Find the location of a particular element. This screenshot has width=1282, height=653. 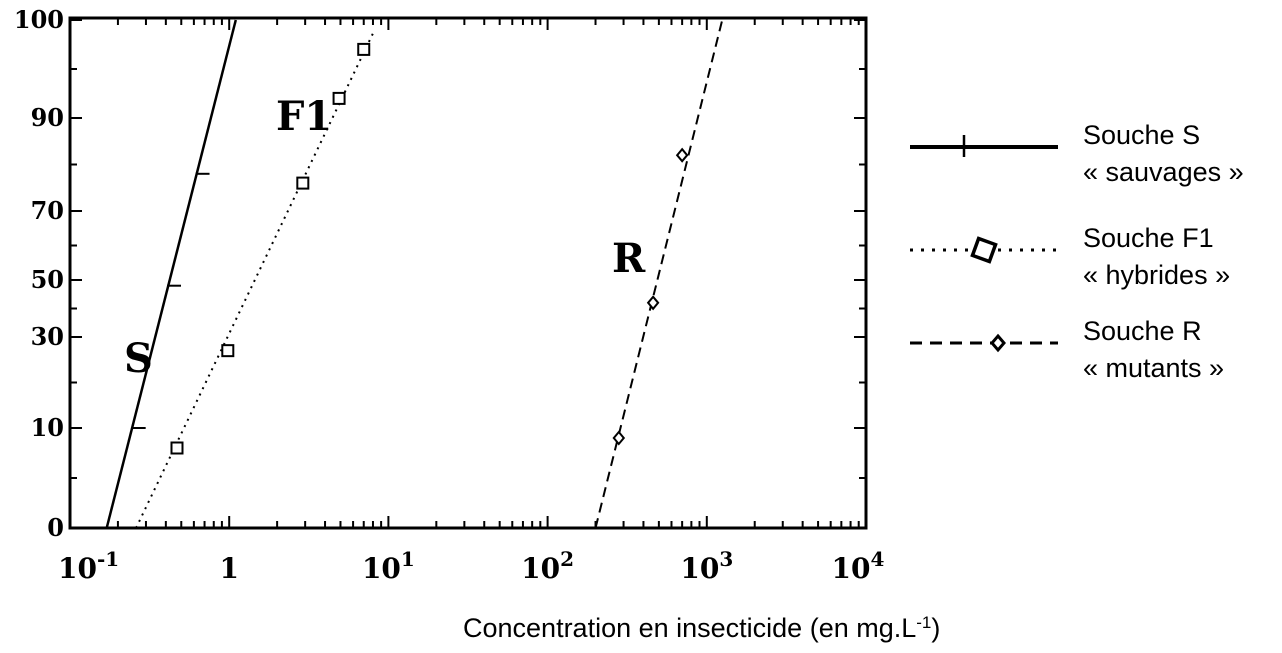

legend-label: Souche S is located at coordinates (1141, 135).